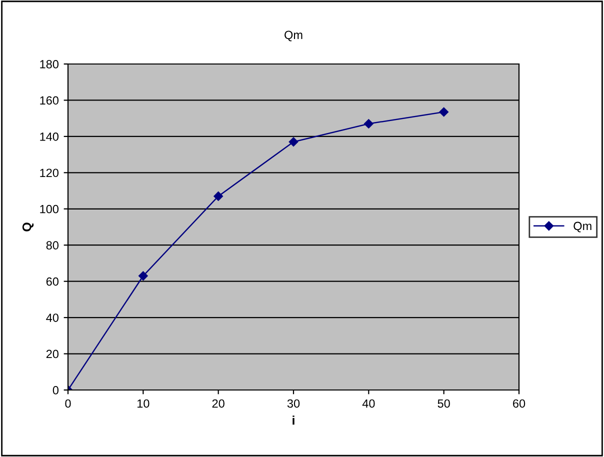 This screenshot has height=457, width=604. I want to click on chart-title: Qm, so click(293, 36).